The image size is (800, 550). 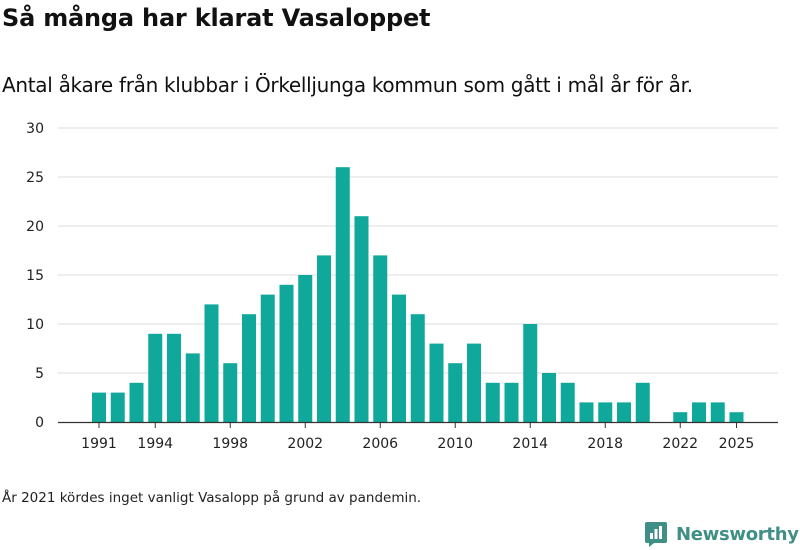 What do you see at coordinates (455, 444) in the screenshot?
I see `x-tick-label: 2010` at bounding box center [455, 444].